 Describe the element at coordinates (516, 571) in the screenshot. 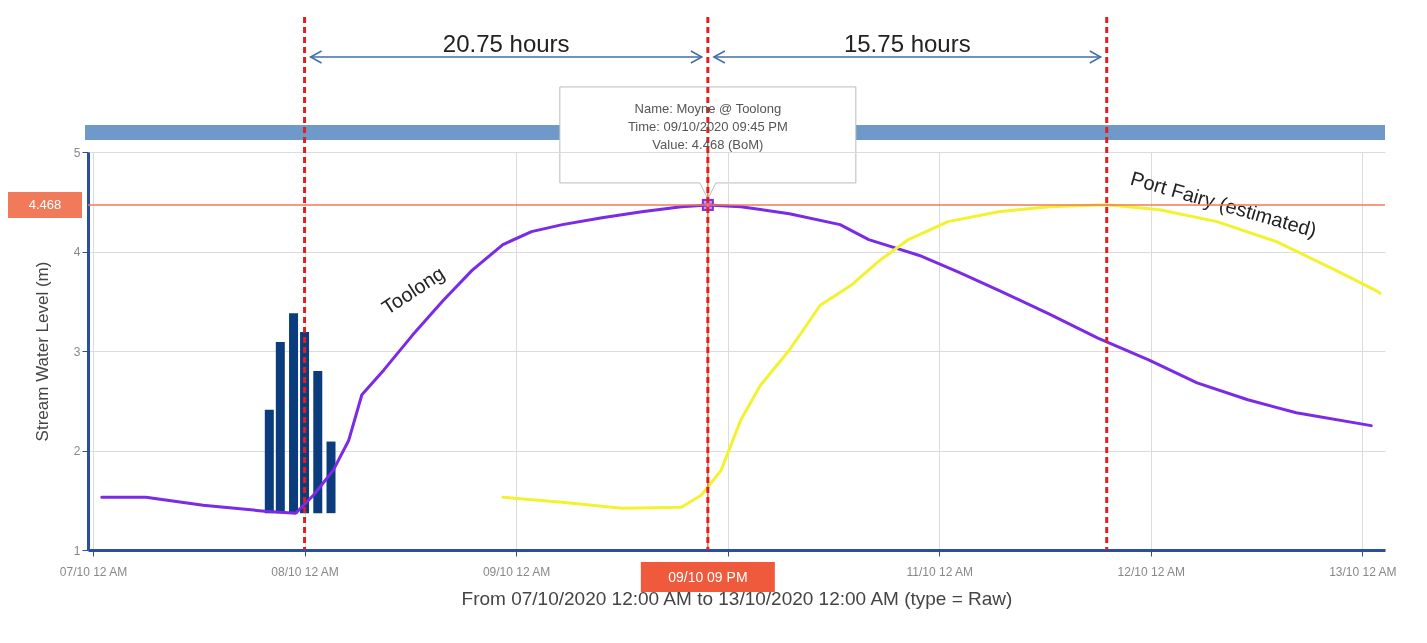

I see `x-tick-label: 09/10 12 AM` at that location.